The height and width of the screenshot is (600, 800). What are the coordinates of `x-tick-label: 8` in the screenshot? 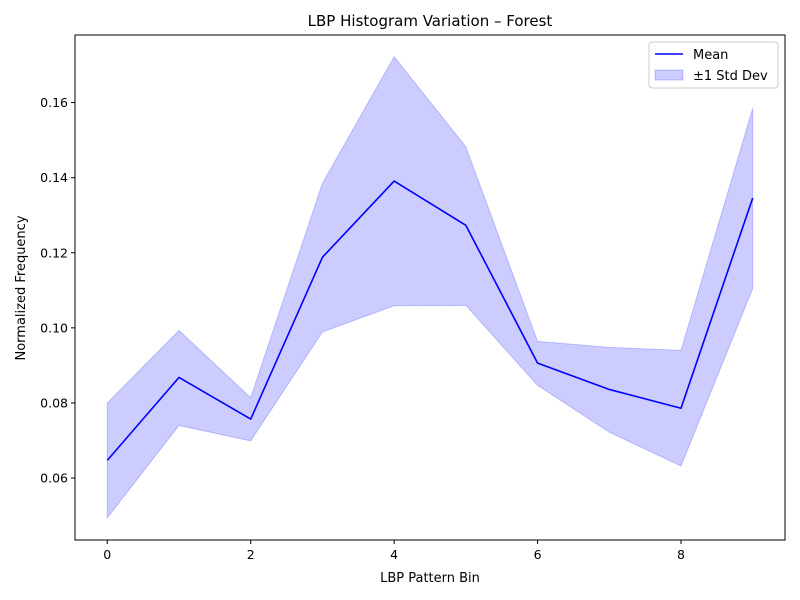 It's located at (681, 554).